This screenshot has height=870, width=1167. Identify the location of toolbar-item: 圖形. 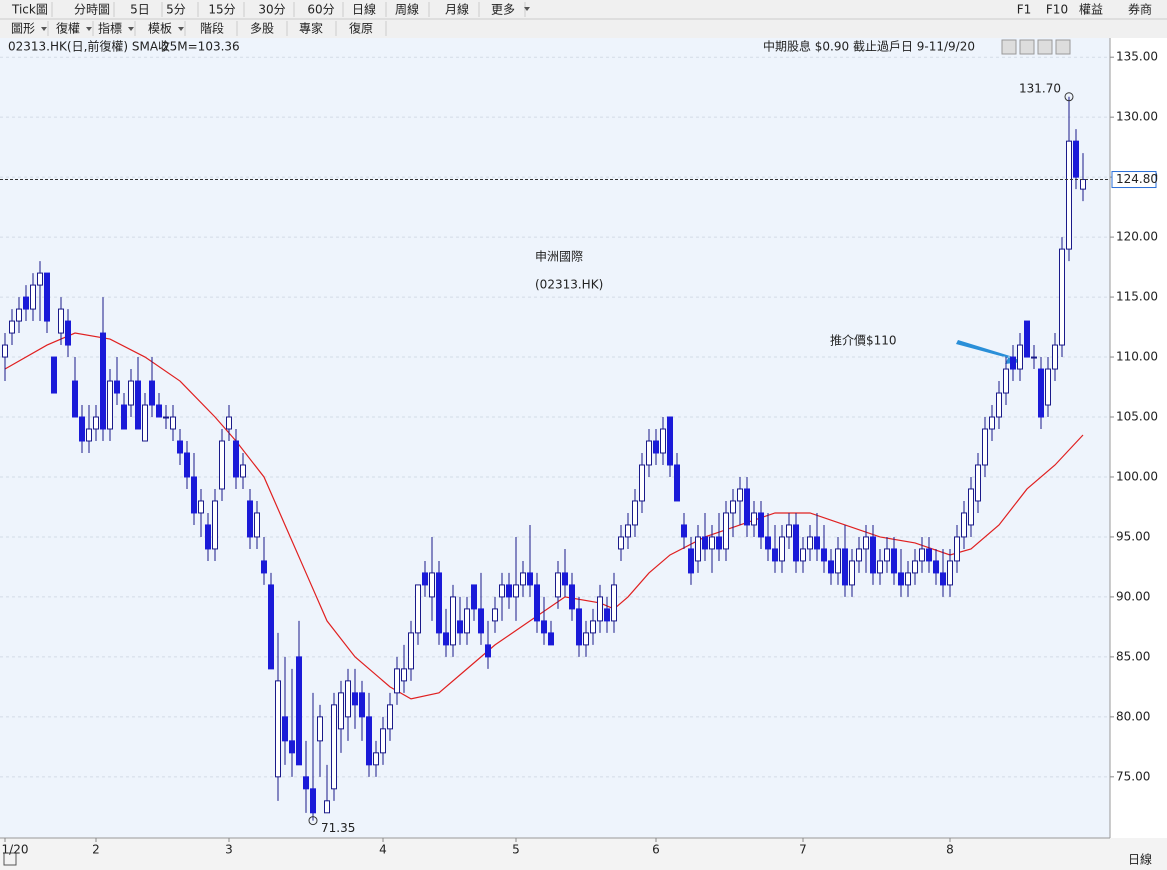
(23, 29).